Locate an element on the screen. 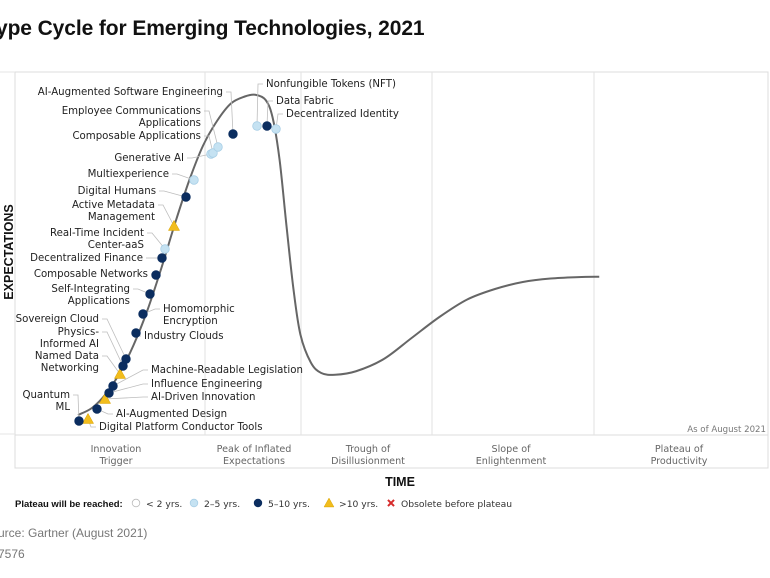 The image size is (770, 578). tech-label: Multiexperience is located at coordinates (128, 174).